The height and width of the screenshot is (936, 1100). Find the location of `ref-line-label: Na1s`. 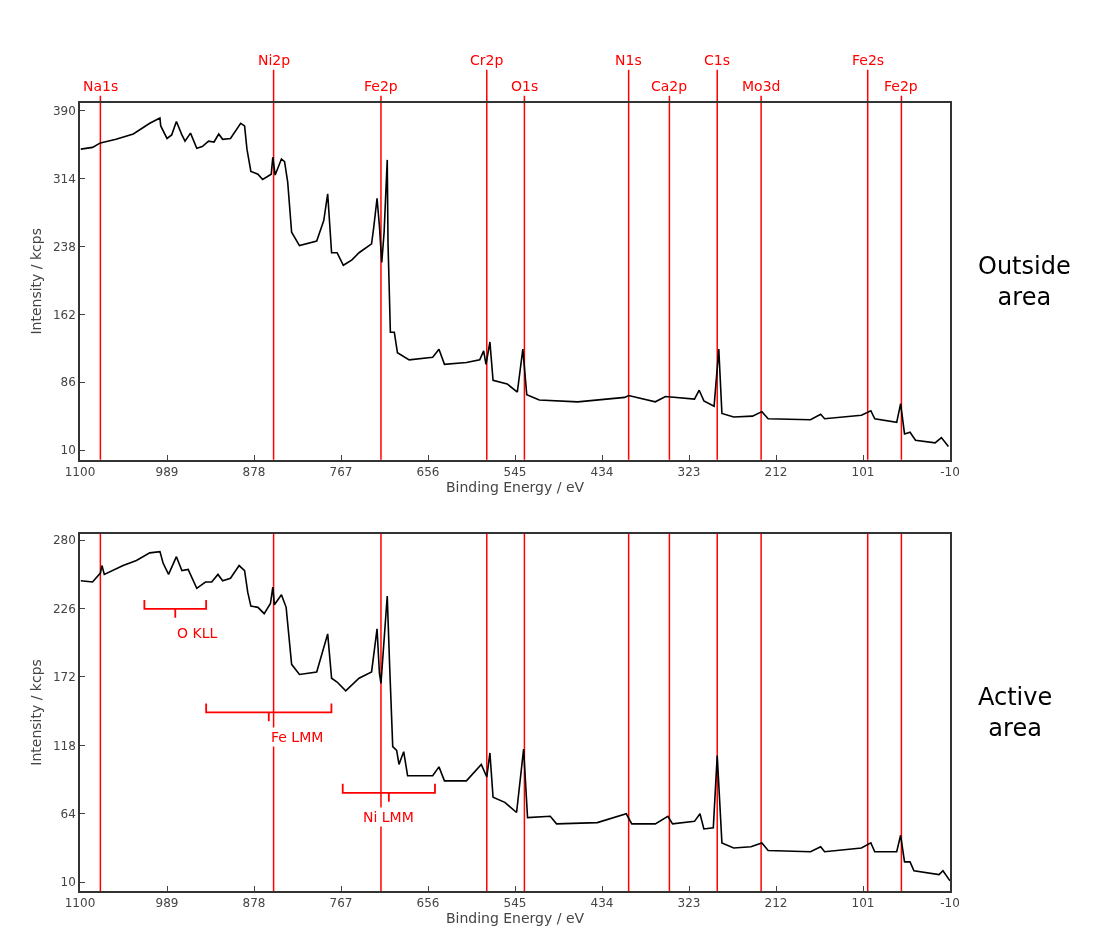

ref-line-label: Na1s is located at coordinates (101, 86).